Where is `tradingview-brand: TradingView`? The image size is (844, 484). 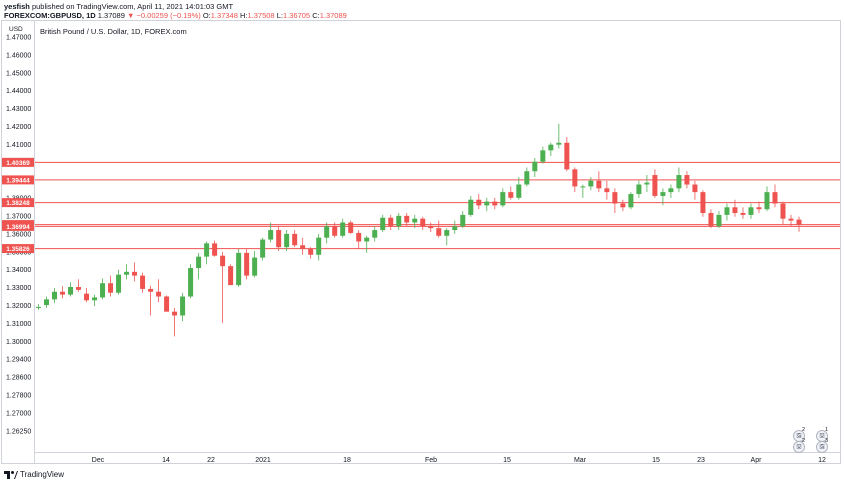 tradingview-brand: TradingView is located at coordinates (42, 474).